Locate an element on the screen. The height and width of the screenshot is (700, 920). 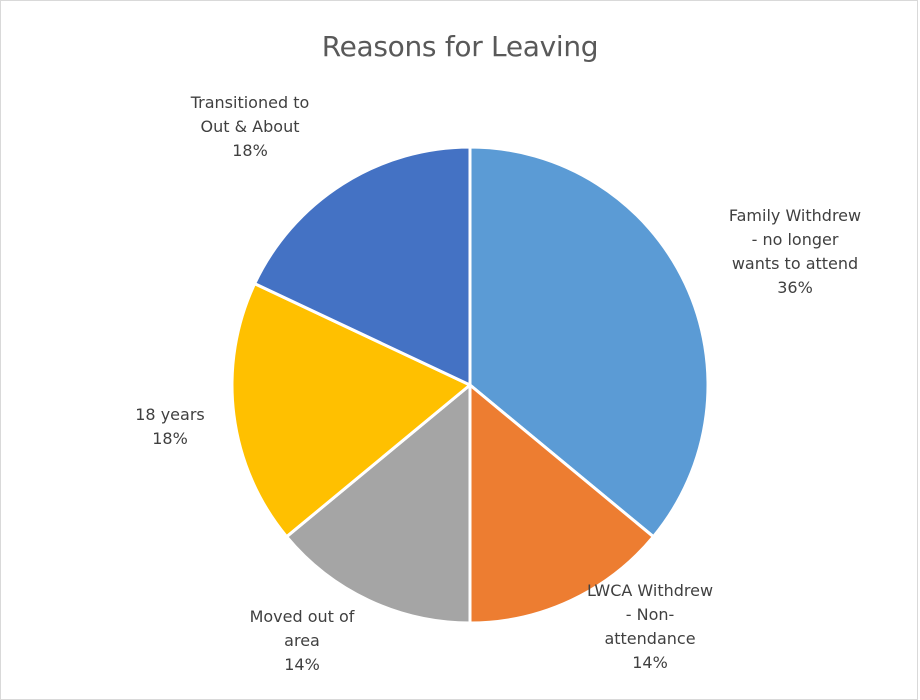
data-label-text: 18 years is located at coordinates (169, 414).